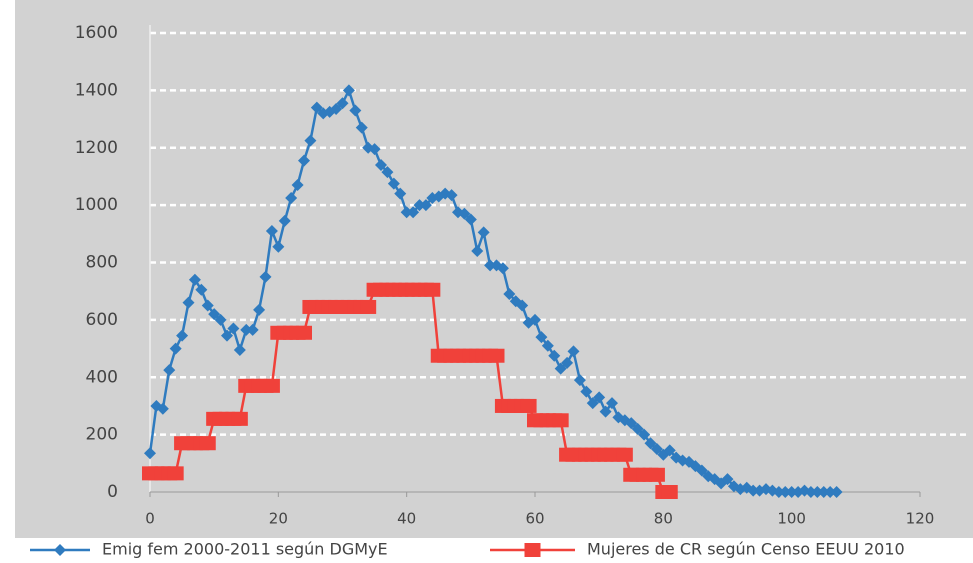  Describe the element at coordinates (96, 90) in the screenshot. I see `y-tick-label: 1400` at that location.